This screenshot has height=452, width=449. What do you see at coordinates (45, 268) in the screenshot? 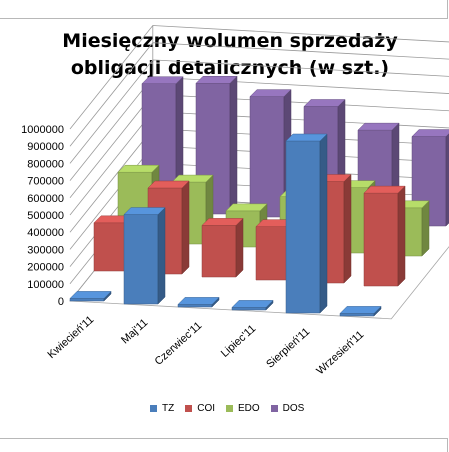
I see `y-tick-label: 200000` at bounding box center [45, 268].